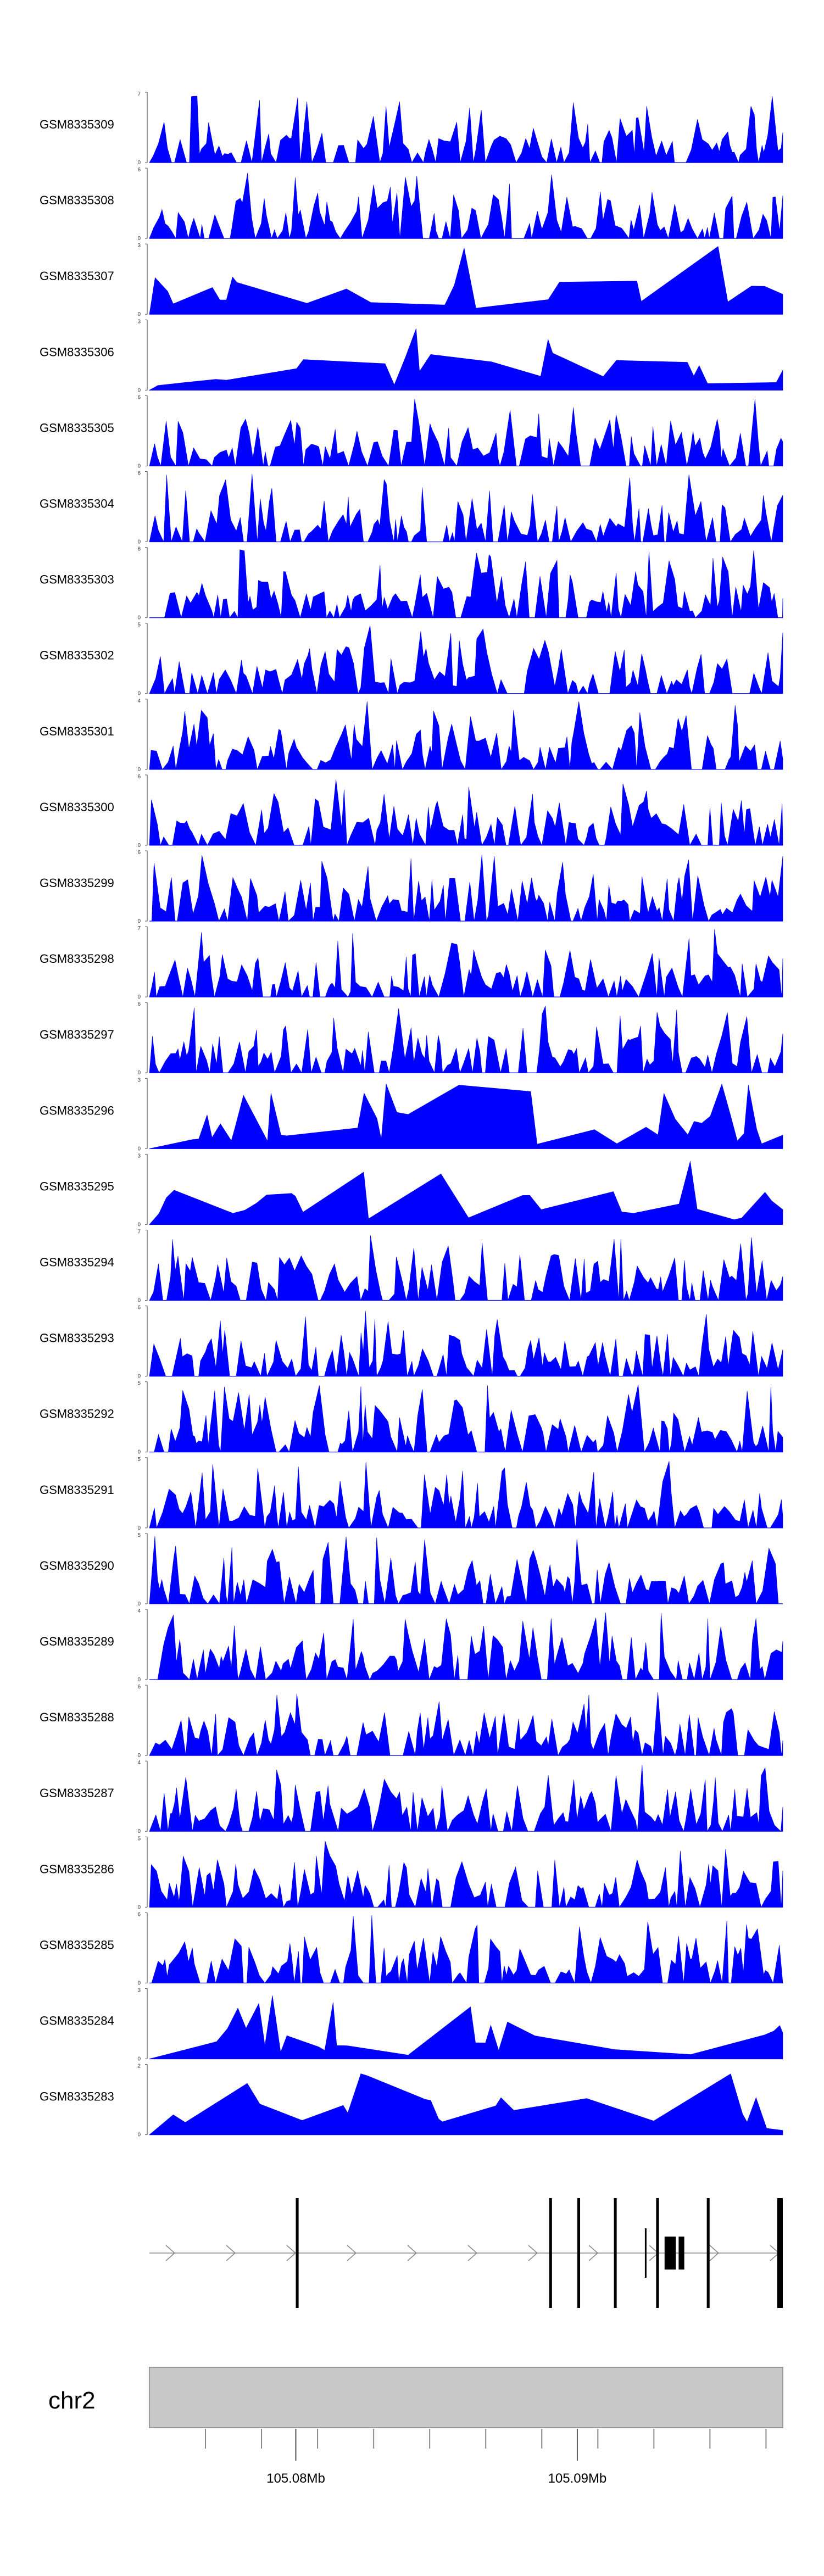 The height and width of the screenshot is (2576, 824). Describe the element at coordinates (77, 2021) in the screenshot. I see `track-label: GSM8335284` at that location.